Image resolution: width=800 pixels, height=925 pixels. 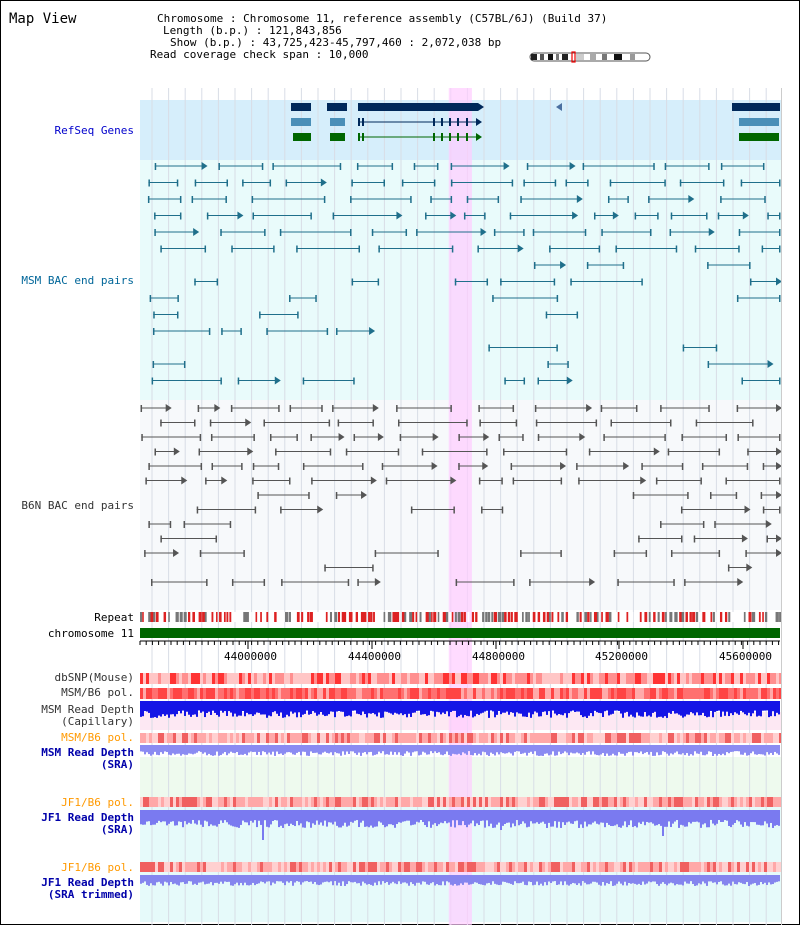 What do you see at coordinates (252, 30) in the screenshot?
I see `info-length: Length (b.p.) : 121,843,856` at bounding box center [252, 30].